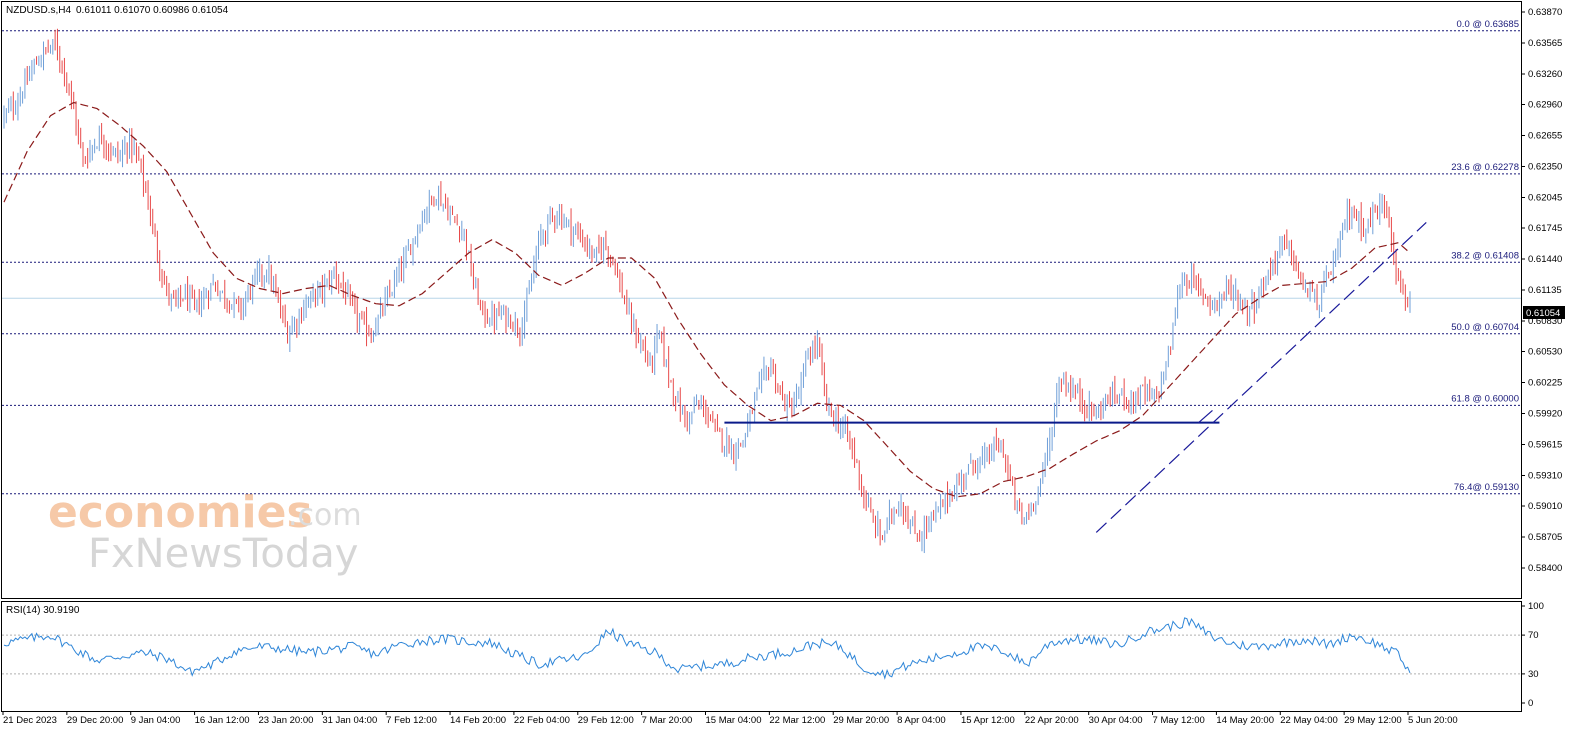  What do you see at coordinates (606, 720) in the screenshot?
I see `x-tick-label: 29 Feb 12:00` at bounding box center [606, 720].